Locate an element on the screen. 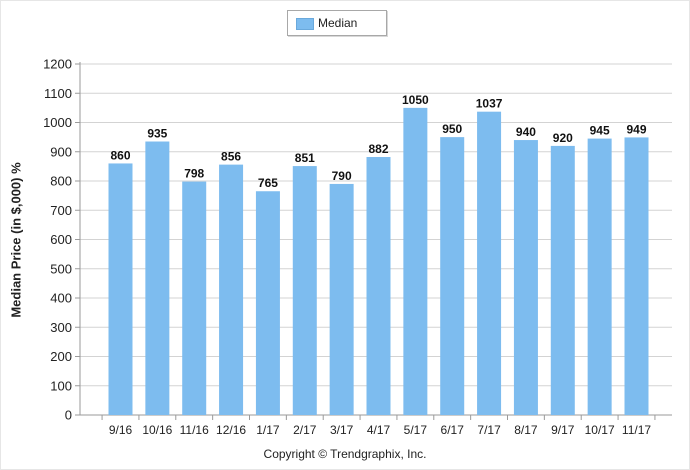  x-tick-label: 11/16 is located at coordinates (194, 430).